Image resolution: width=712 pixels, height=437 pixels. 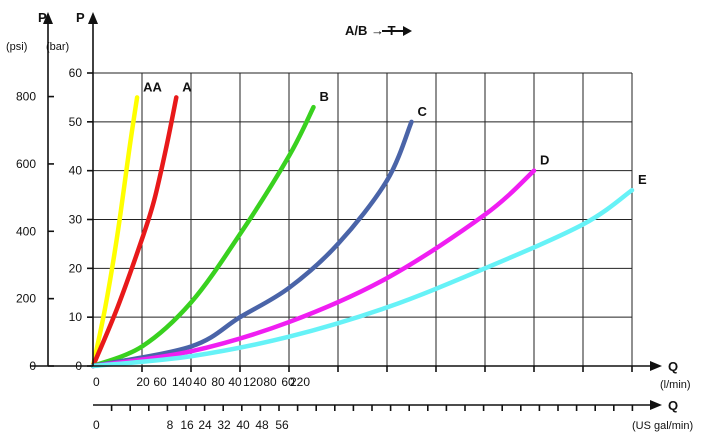 What do you see at coordinates (26, 164) in the screenshot?
I see `psi-tick-label-3: 600` at bounding box center [26, 164].